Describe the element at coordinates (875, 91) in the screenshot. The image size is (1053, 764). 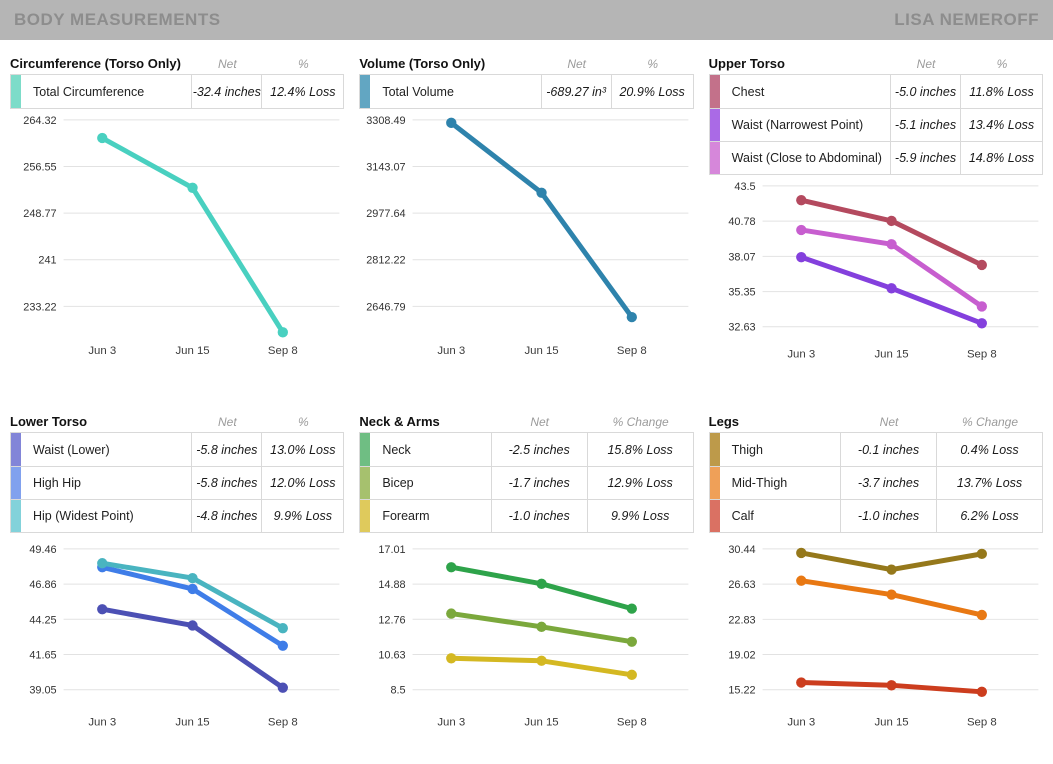
I see `measurement-row: Chest -5.0 inches 11.8% Loss` at that location.